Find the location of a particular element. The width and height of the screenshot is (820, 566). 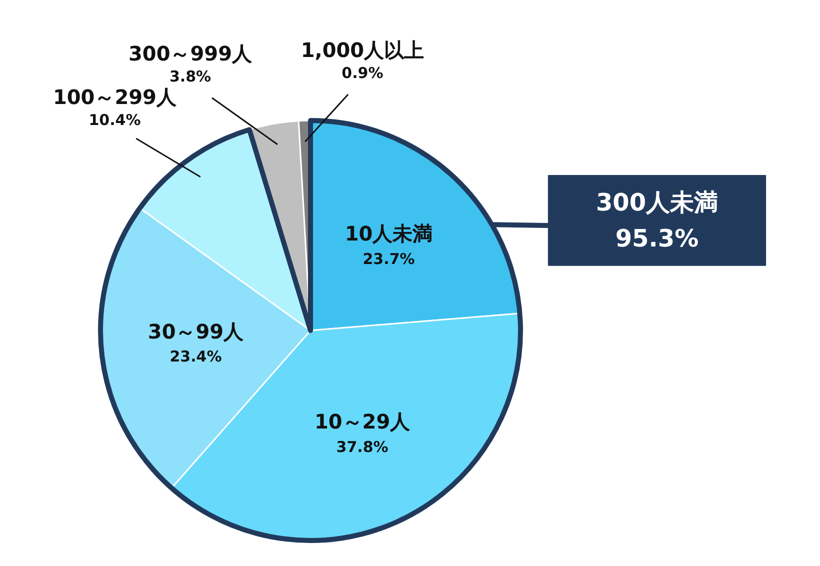

data-label: 23.7% is located at coordinates (388, 259).